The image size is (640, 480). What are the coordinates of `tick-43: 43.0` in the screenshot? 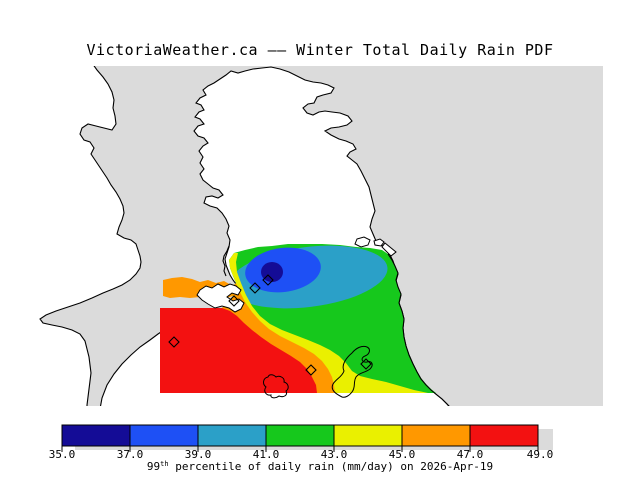 It's located at (334, 454).